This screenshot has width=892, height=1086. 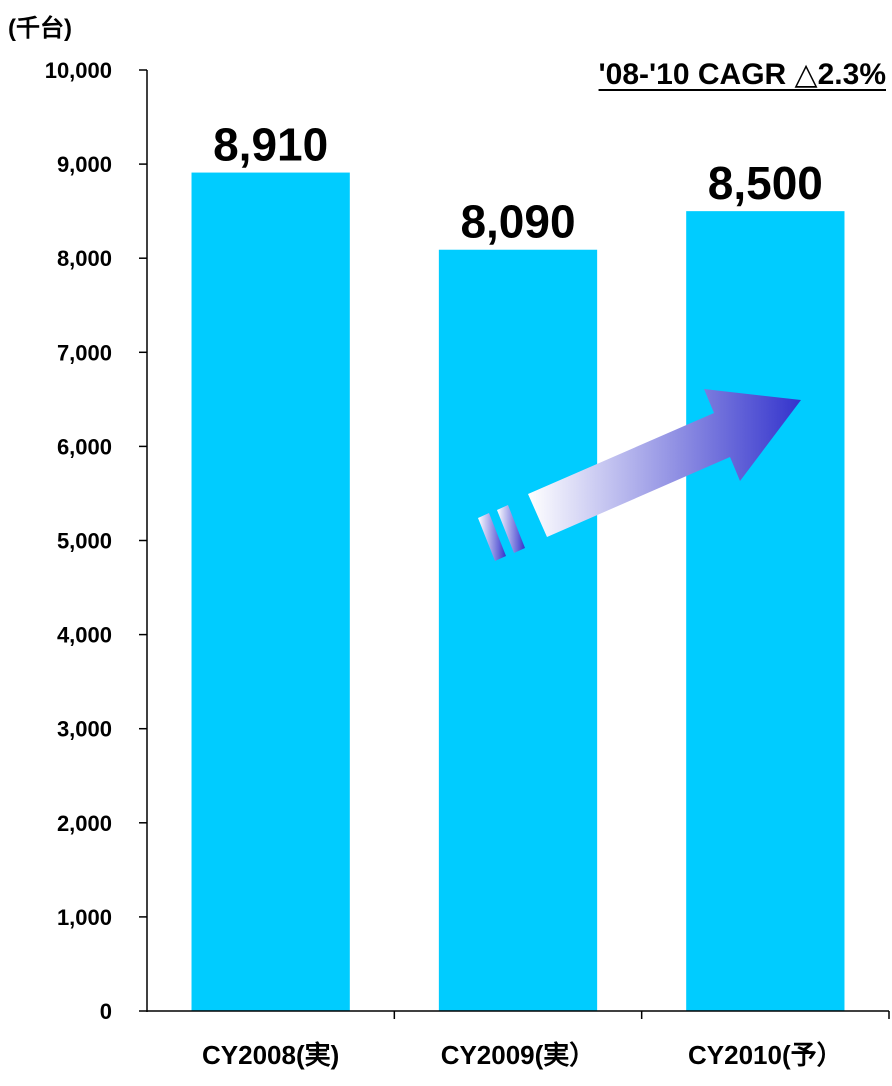 What do you see at coordinates (84, 446) in the screenshot?
I see `y-tick-label: 6,000` at bounding box center [84, 446].